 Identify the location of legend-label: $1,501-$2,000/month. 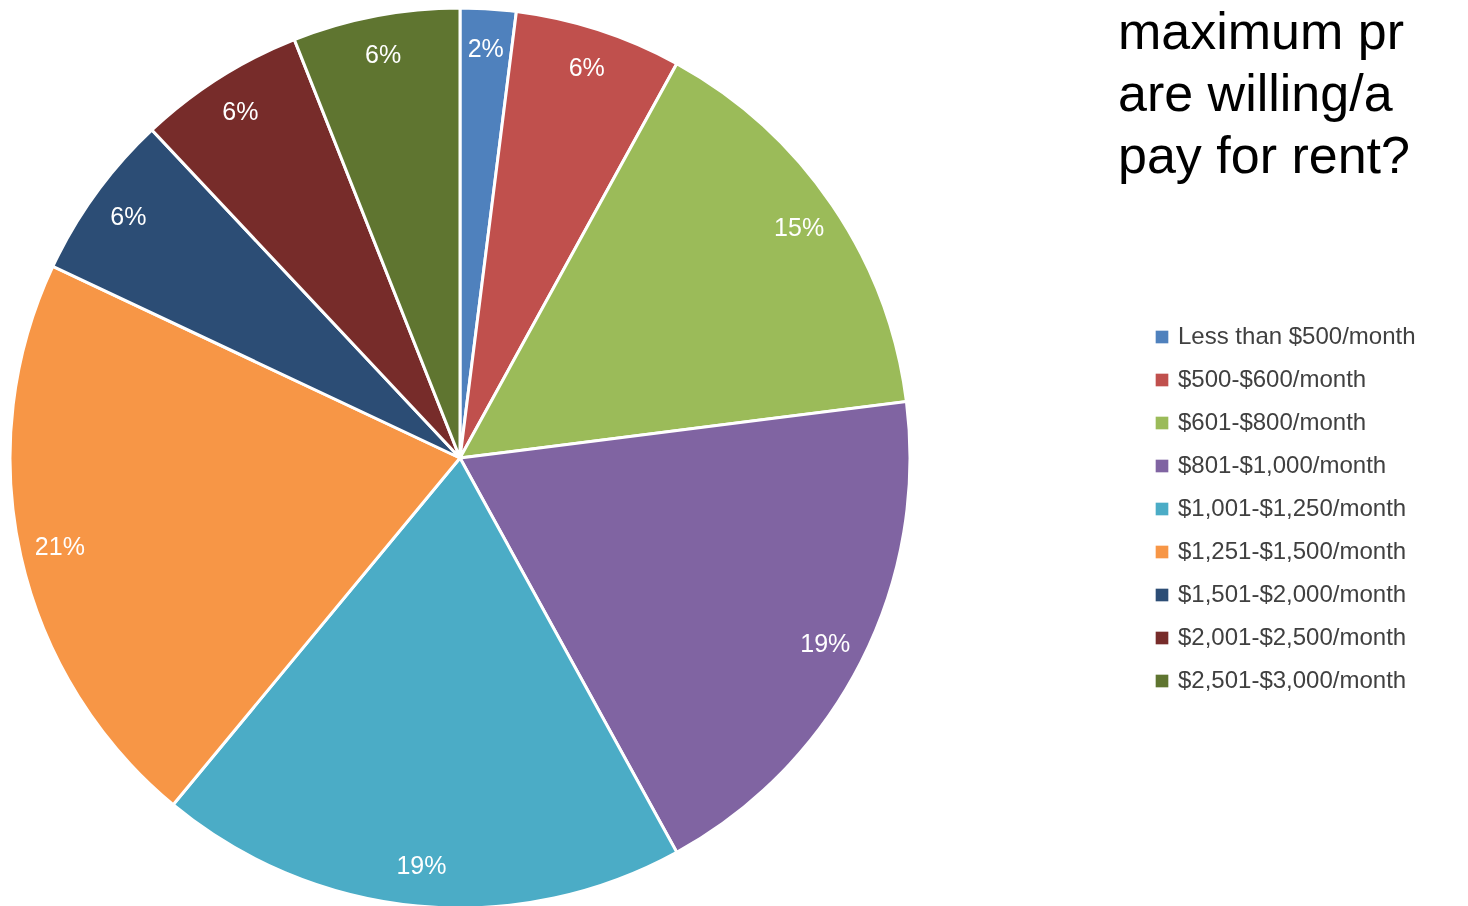
(1292, 593).